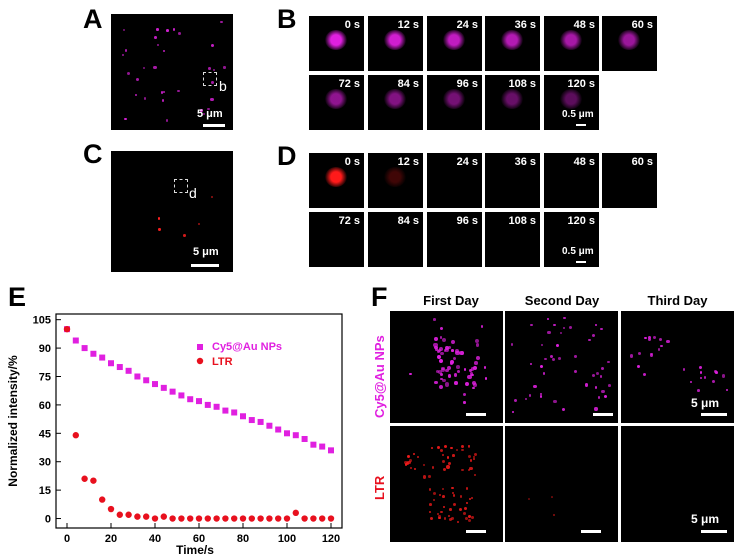 The image size is (736, 559). What do you see at coordinates (454, 239) in the screenshot?
I see `panel_d-frame-9: 96 s` at bounding box center [454, 239].